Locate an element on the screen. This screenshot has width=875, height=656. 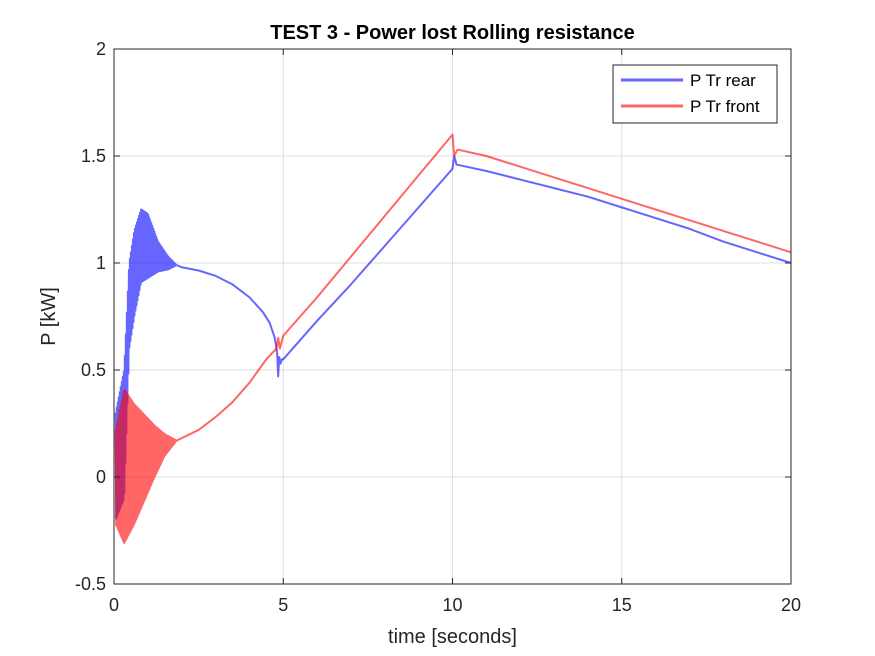
y-tick-label: 0 is located at coordinates (101, 477).